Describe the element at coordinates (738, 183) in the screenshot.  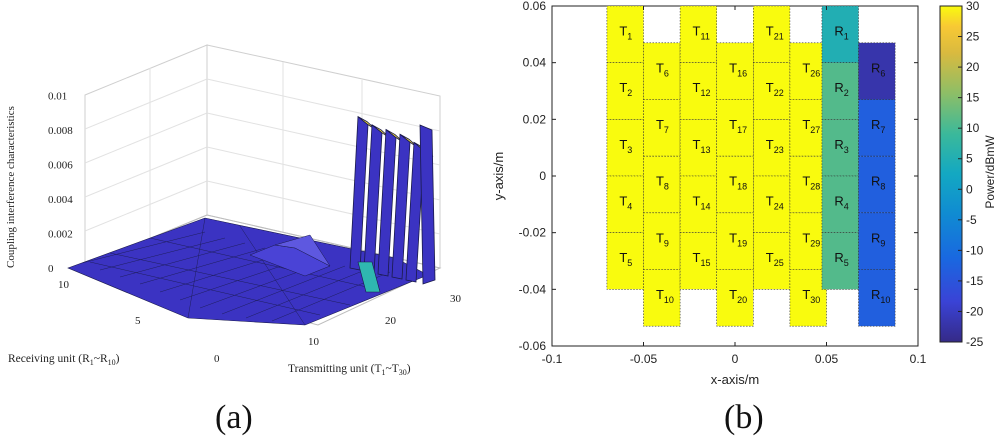
I see `cell-label: T18` at that location.